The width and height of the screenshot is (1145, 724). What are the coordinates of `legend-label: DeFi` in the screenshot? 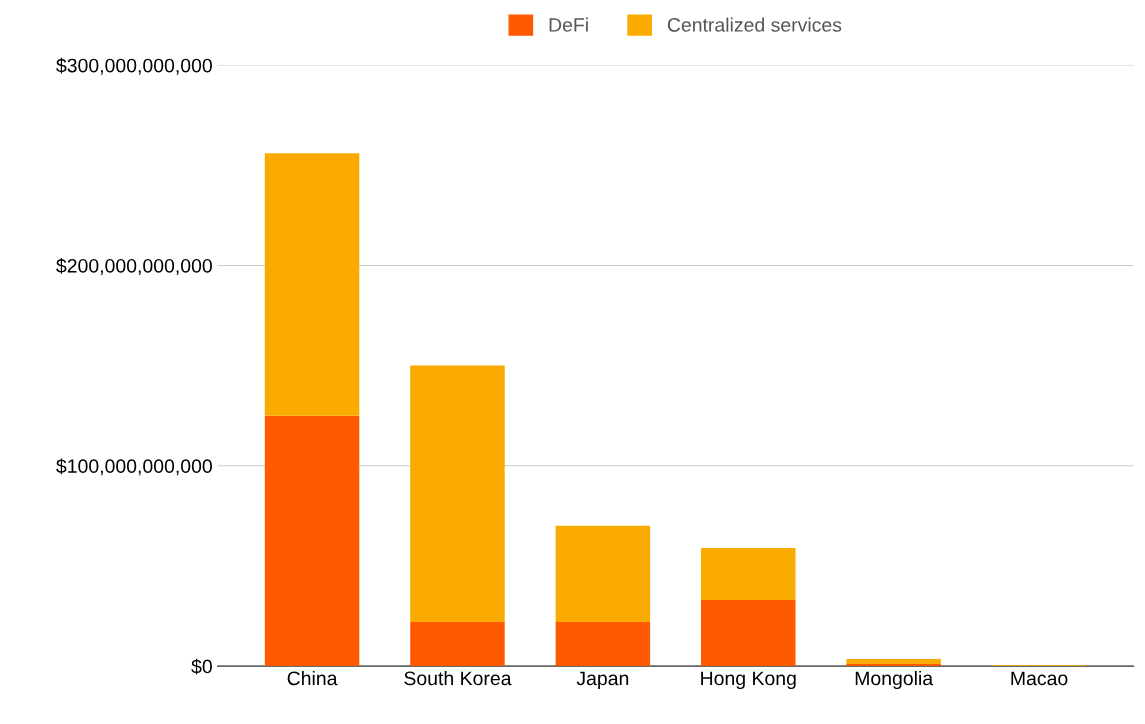 It's located at (568, 24).